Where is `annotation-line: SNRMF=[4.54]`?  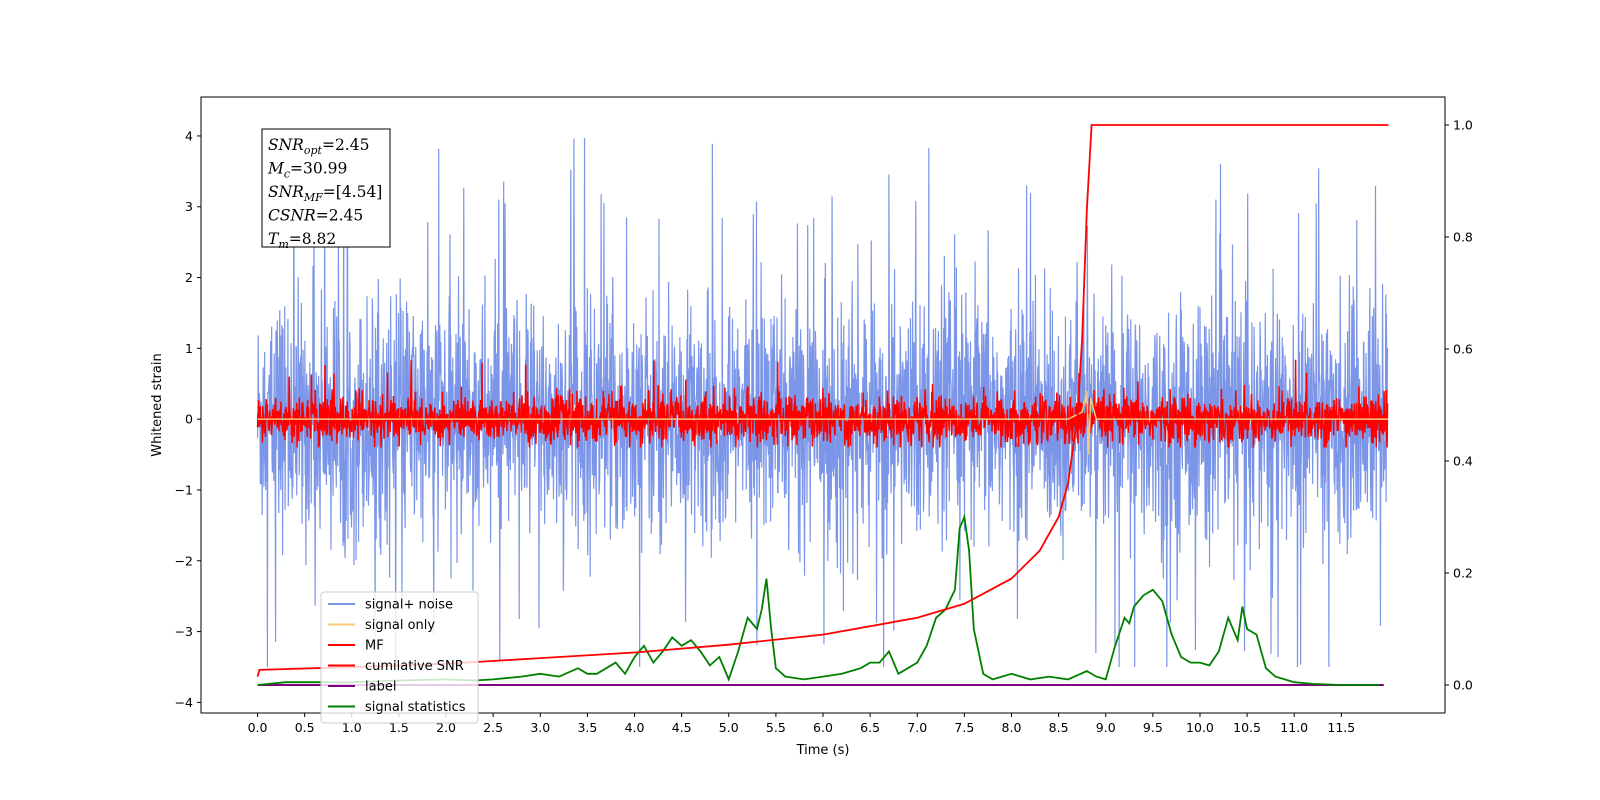
annotation-line: SNRMF=[4.54] is located at coordinates (325, 193).